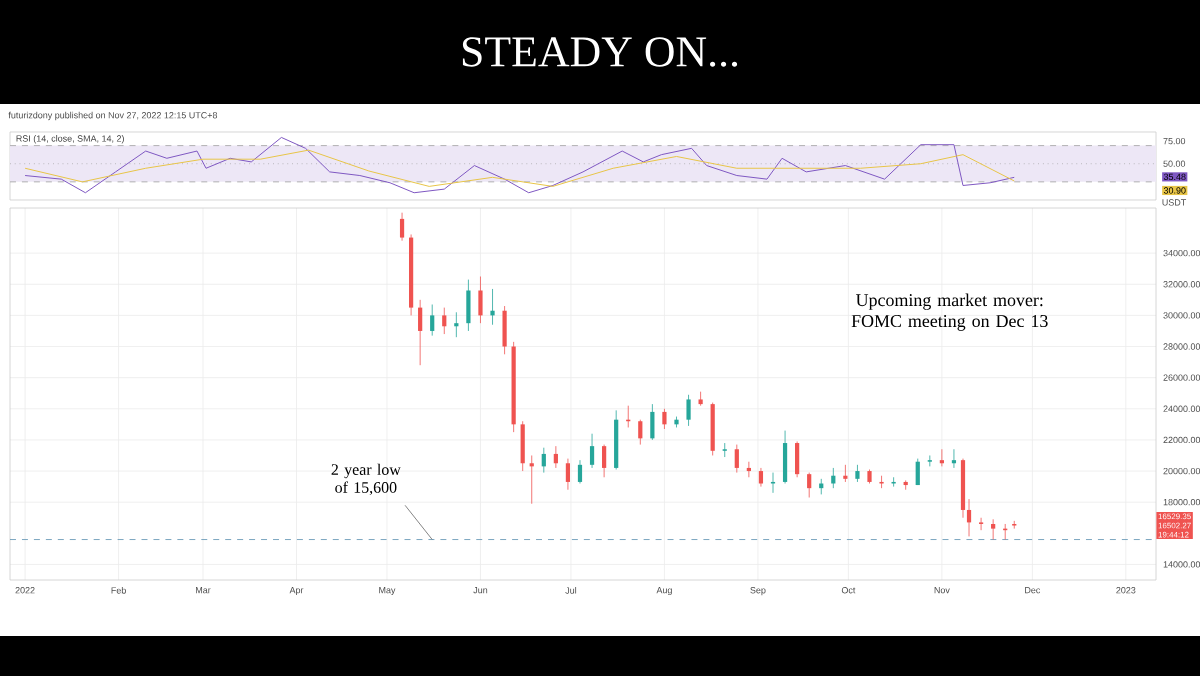  What do you see at coordinates (949, 312) in the screenshot?
I see `annotation: Upcoming market mover: FOMC meeting on Dec 13` at bounding box center [949, 312].